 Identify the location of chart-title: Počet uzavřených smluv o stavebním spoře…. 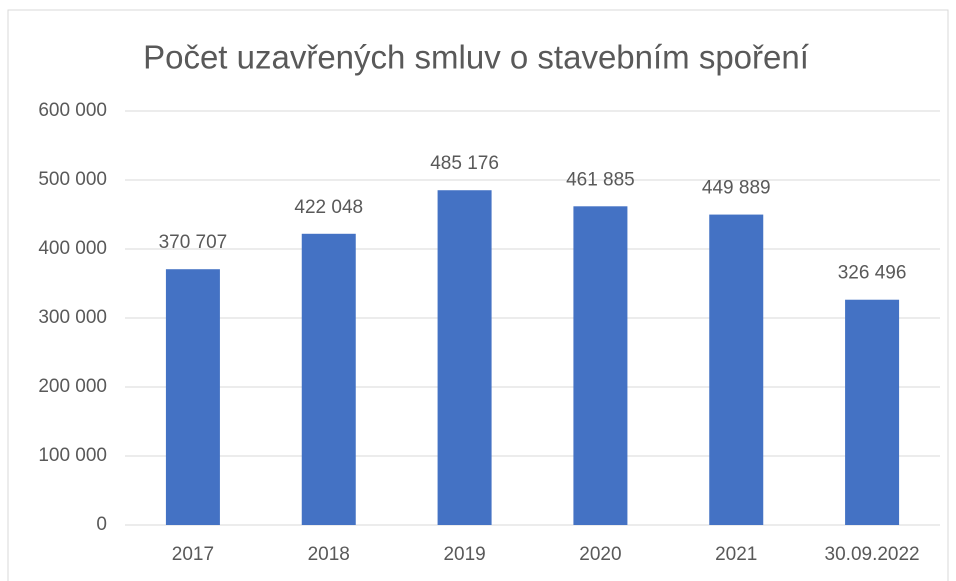
(476, 57).